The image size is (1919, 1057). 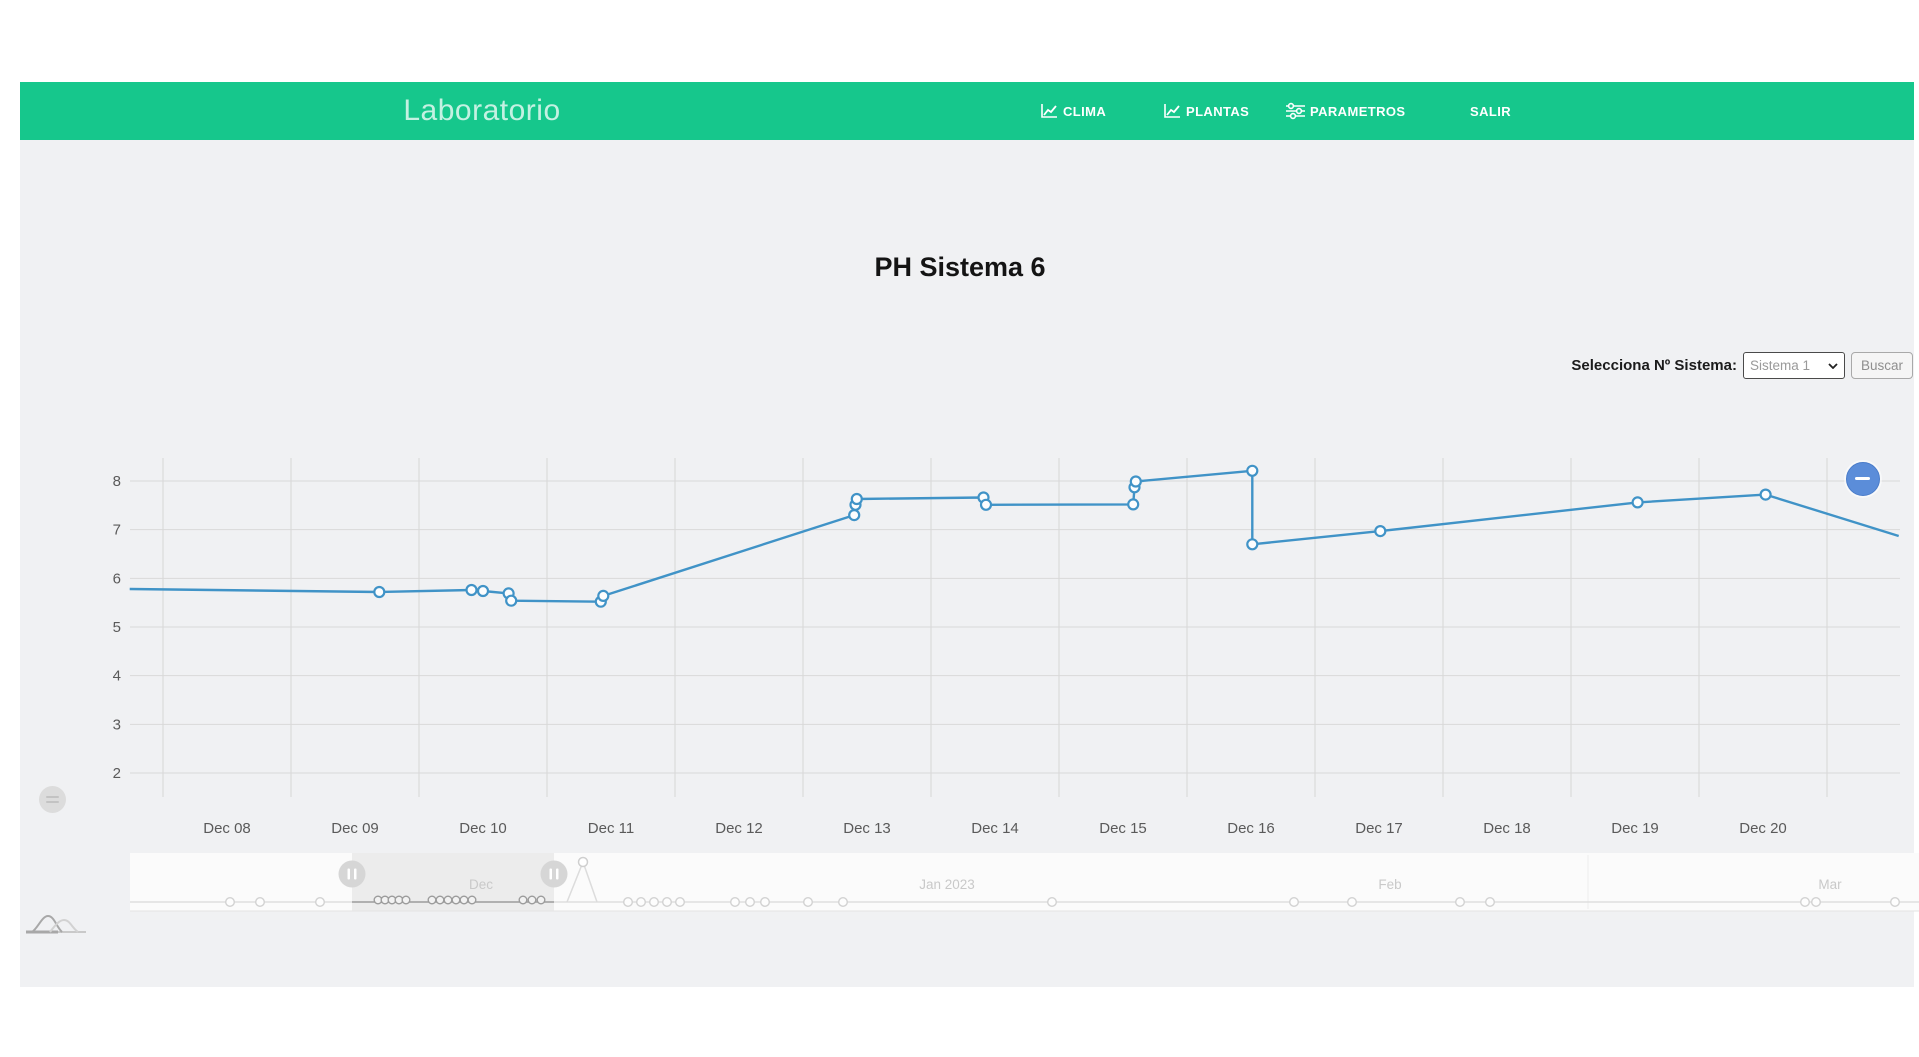 What do you see at coordinates (1779, 365) in the screenshot?
I see `system-select-value: Sistema 1` at bounding box center [1779, 365].